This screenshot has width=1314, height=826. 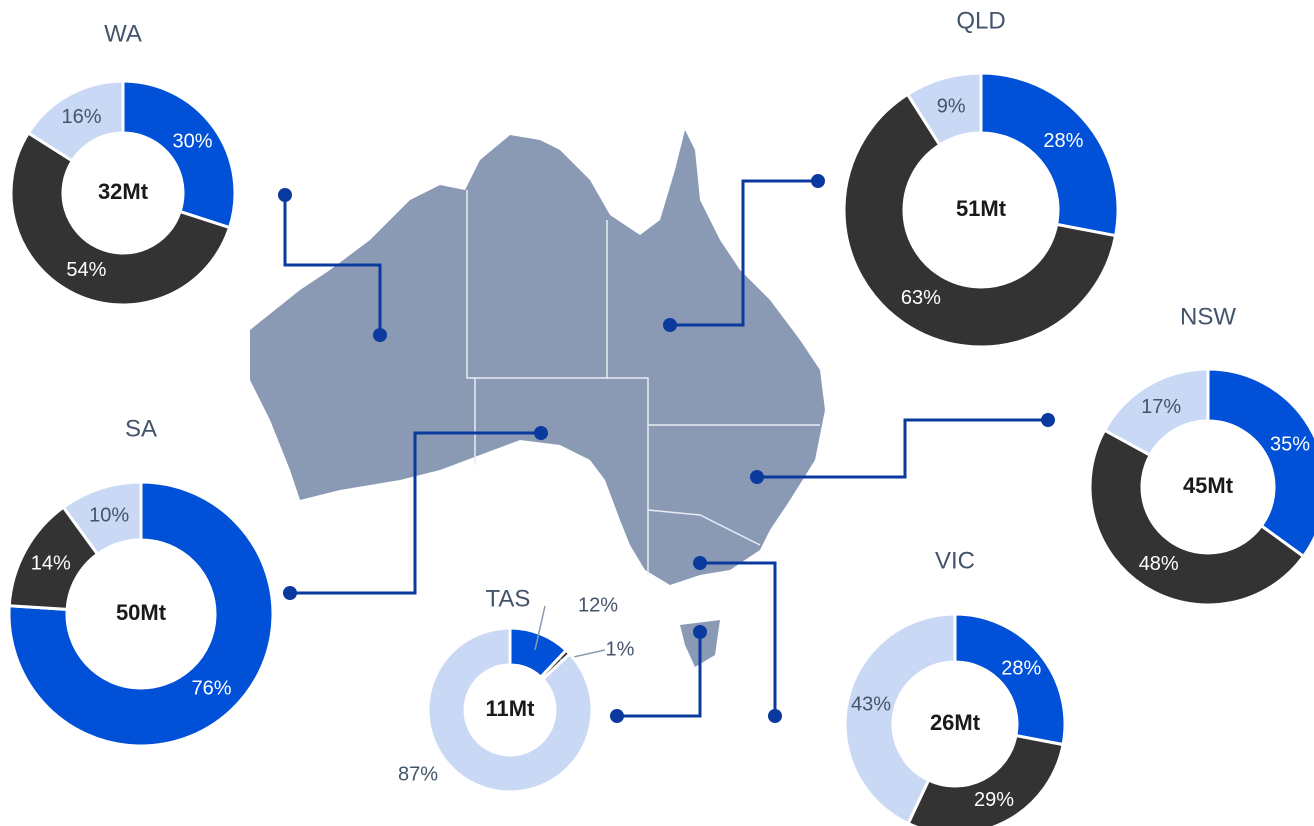 What do you see at coordinates (540, 628) in the screenshot?
I see `leader-line` at bounding box center [540, 628].